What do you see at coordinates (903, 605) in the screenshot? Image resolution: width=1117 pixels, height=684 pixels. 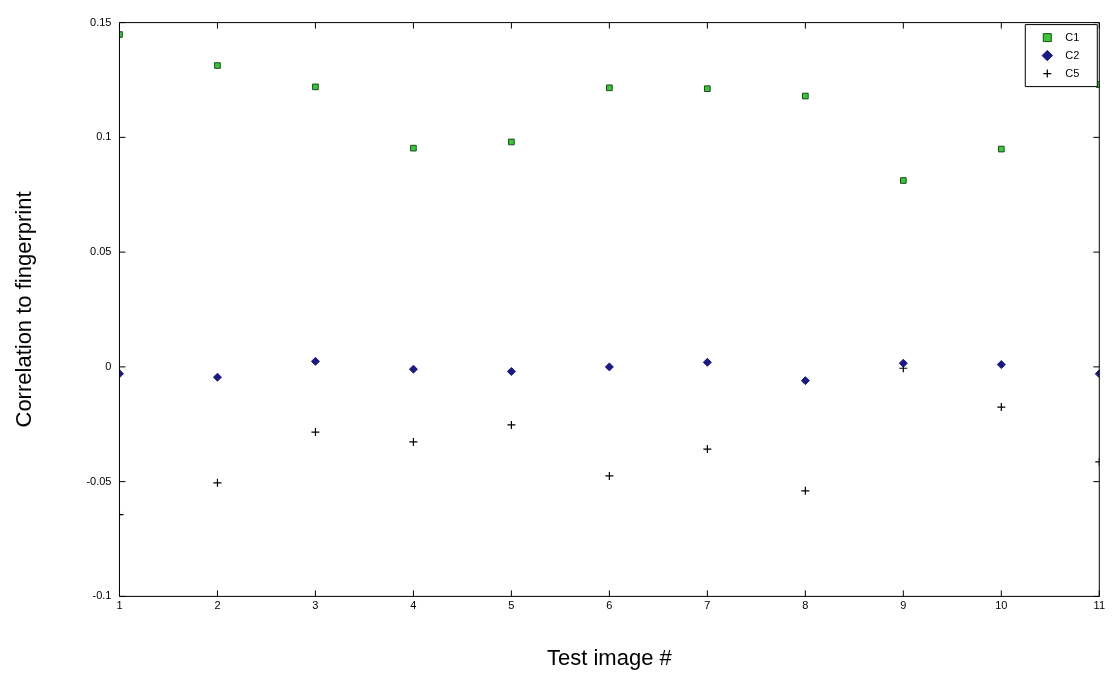 I see `x-tick-label: 9` at bounding box center [903, 605].